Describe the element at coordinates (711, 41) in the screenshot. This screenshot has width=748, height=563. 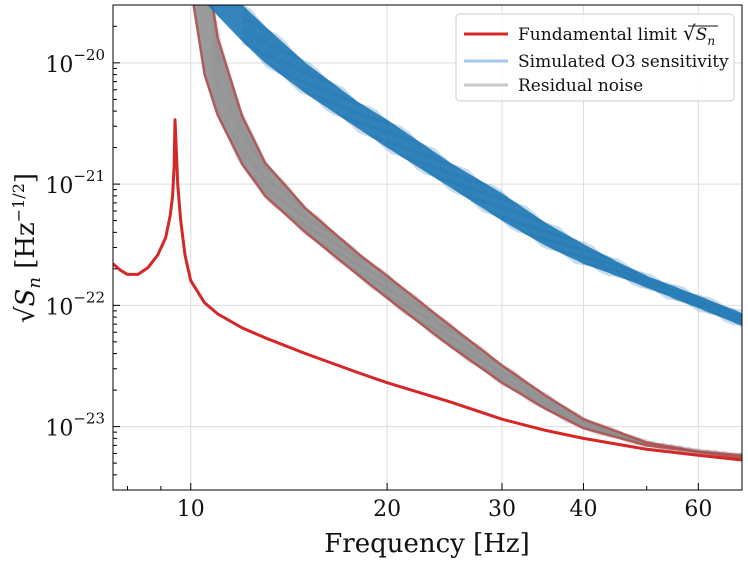
I see `legend-fundamental-subscript: n` at that location.